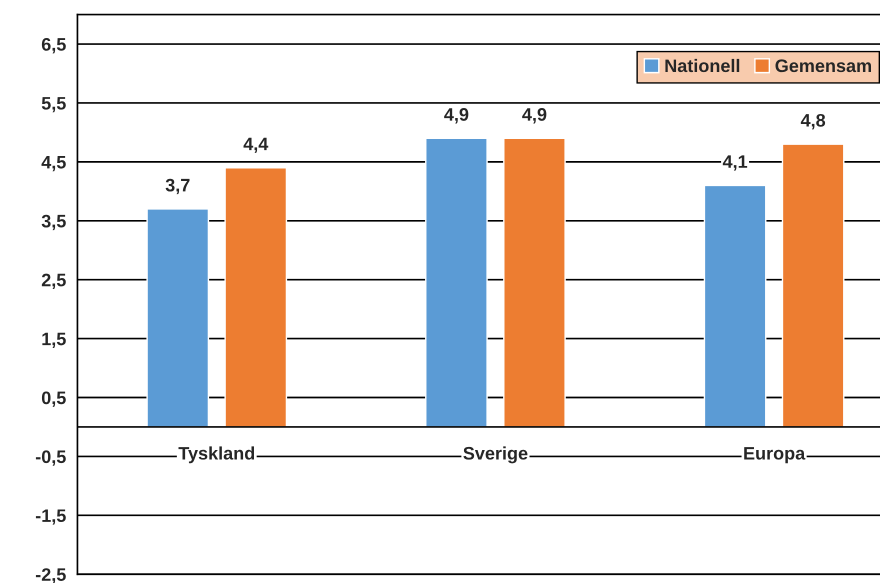 Image resolution: width=880 pixels, height=583 pixels. What do you see at coordinates (54, 164) in the screenshot?
I see `y-tick-label: 4,5` at bounding box center [54, 164].